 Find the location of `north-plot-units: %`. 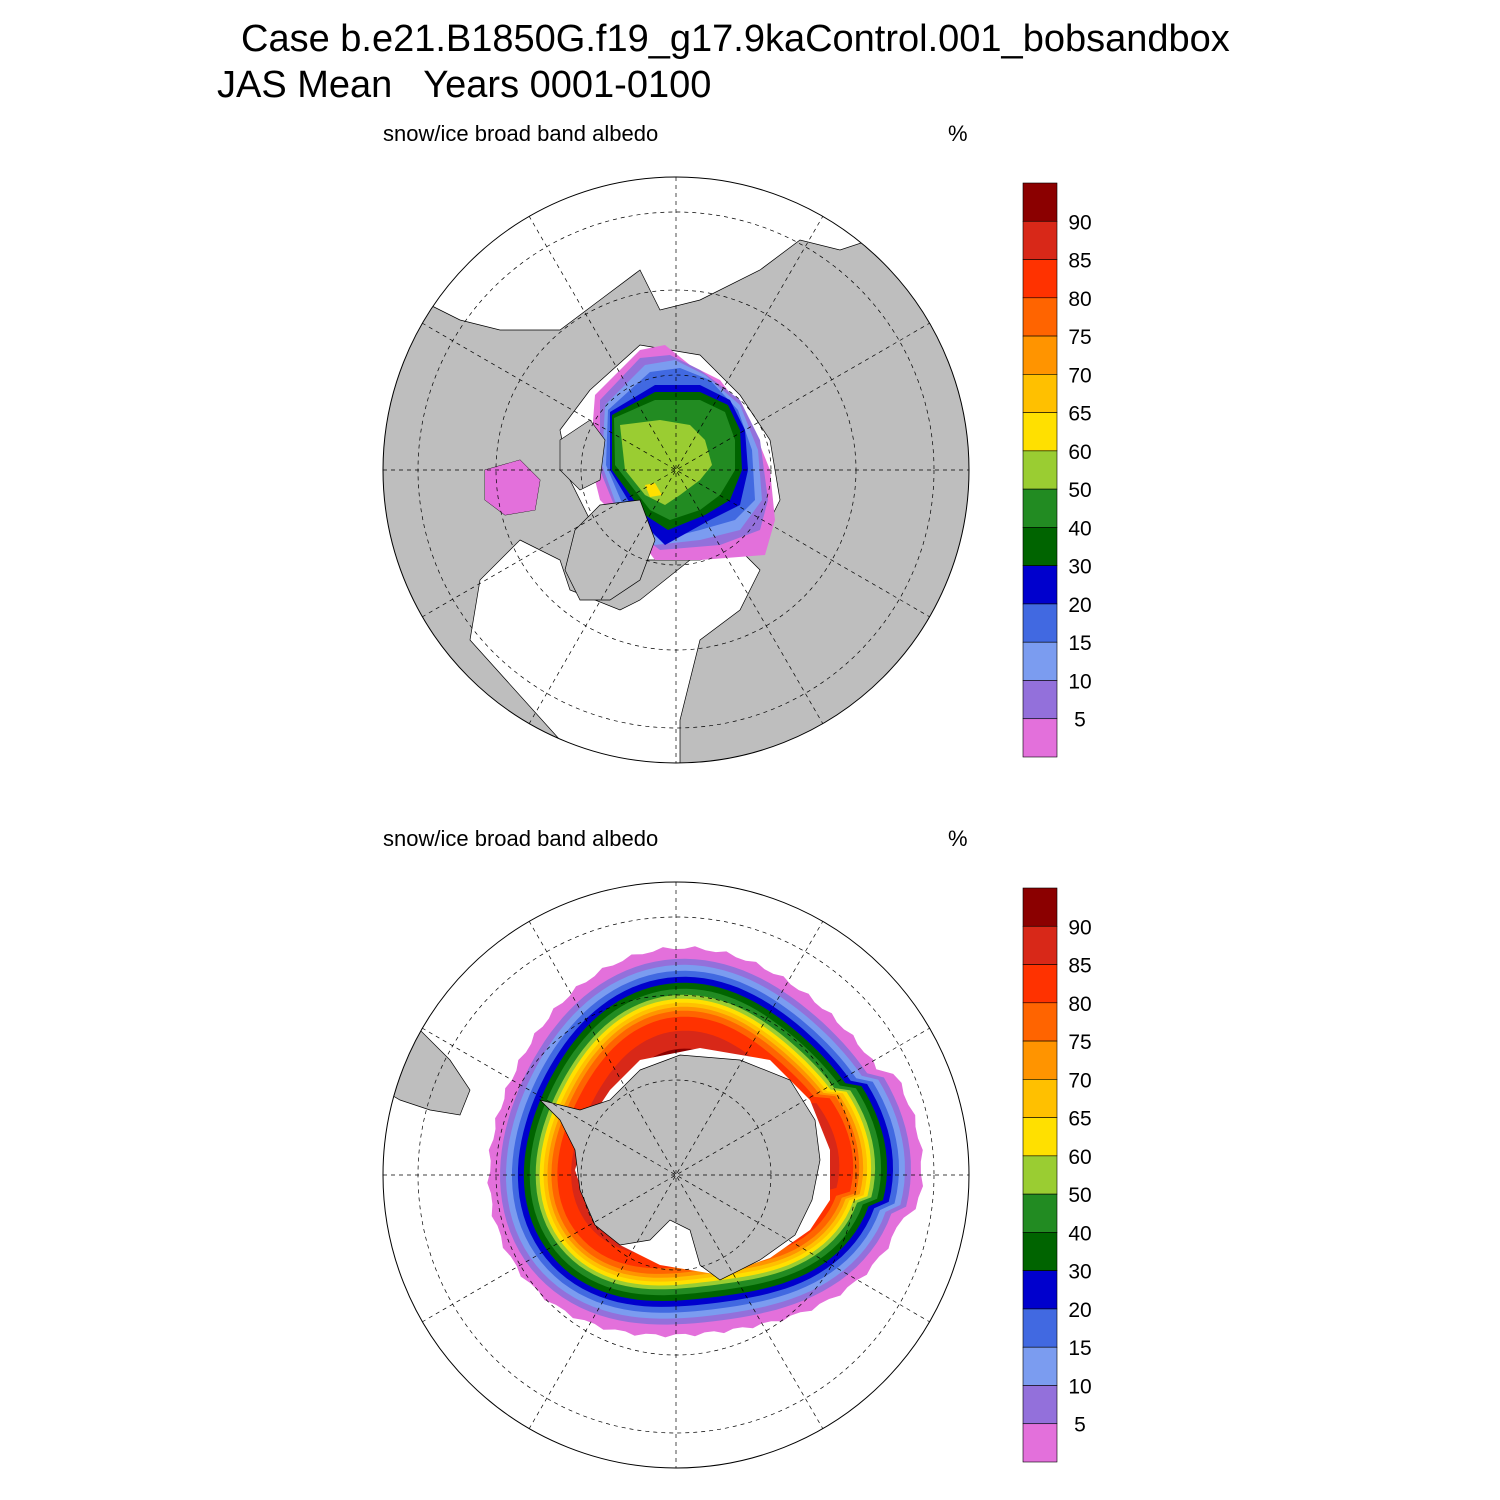

north-plot-units: % is located at coordinates (958, 133).